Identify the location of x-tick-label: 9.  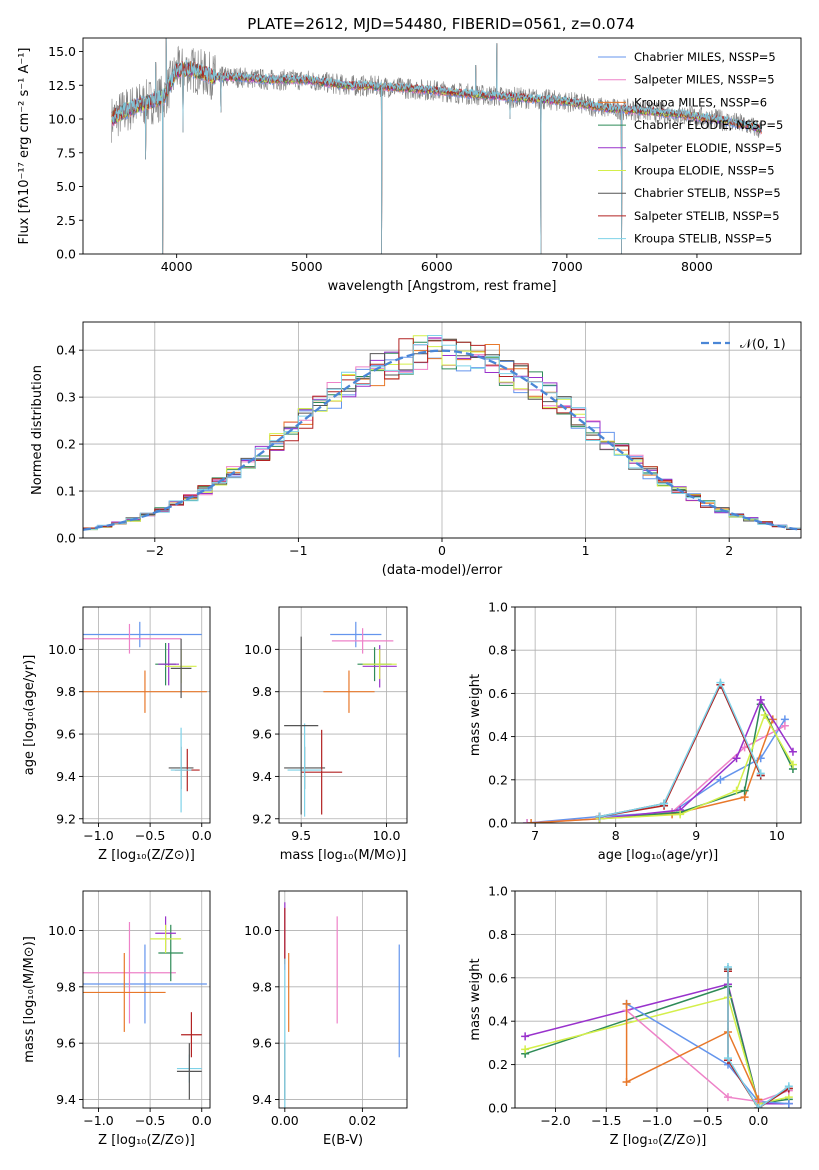
(696, 835).